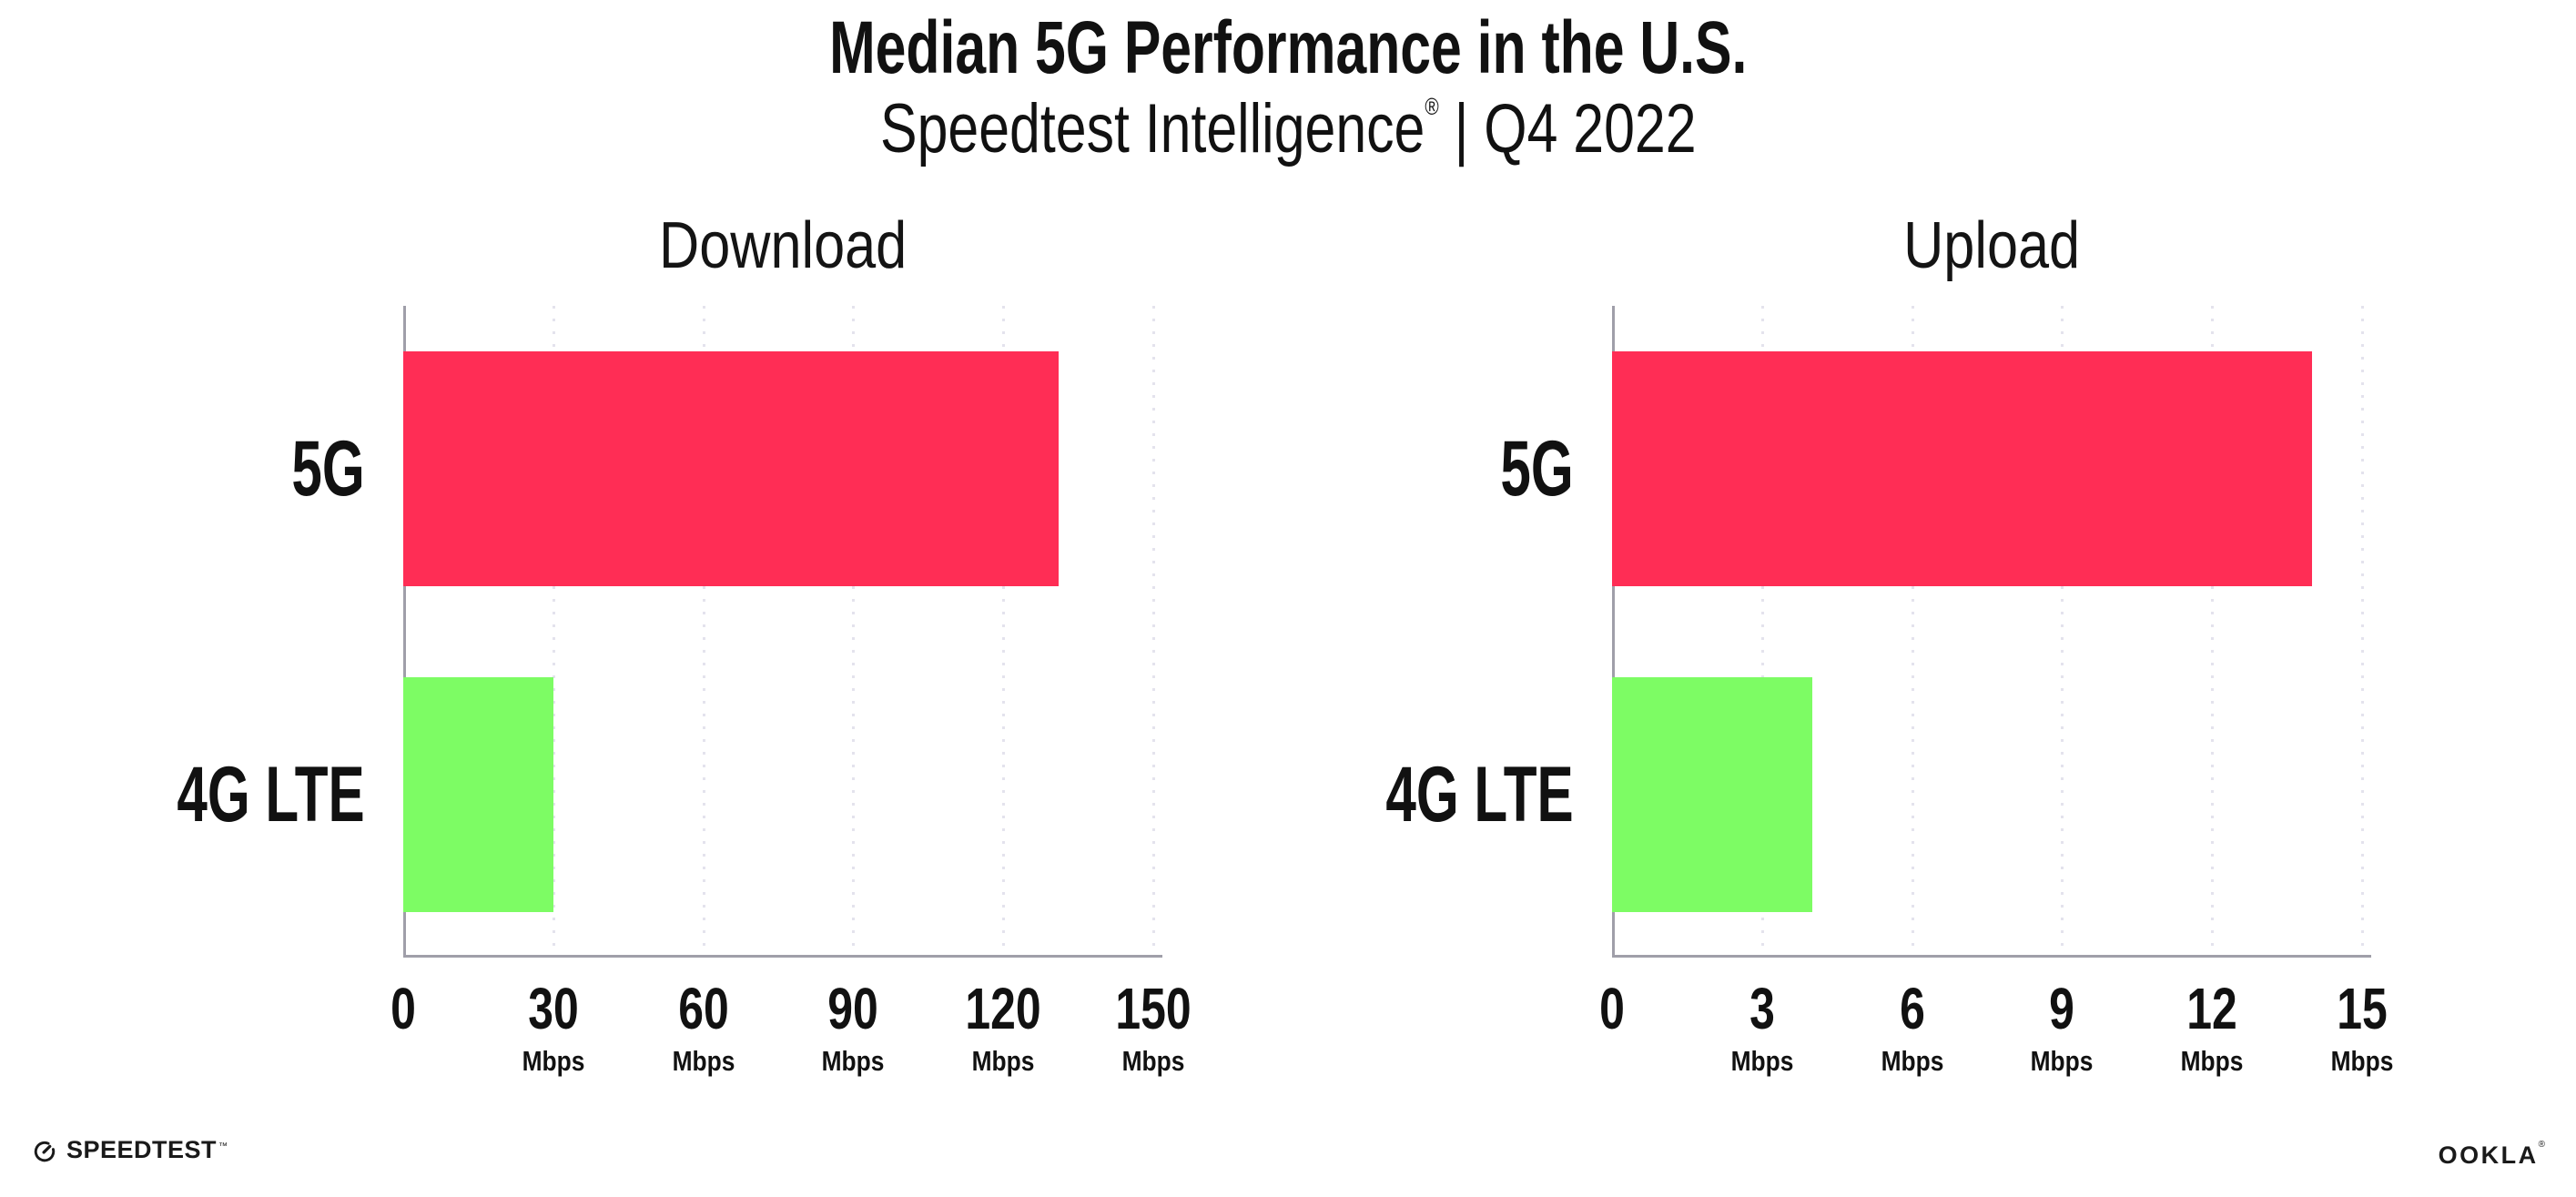  I want to click on subplot-title-text: Upload, so click(1991, 246).